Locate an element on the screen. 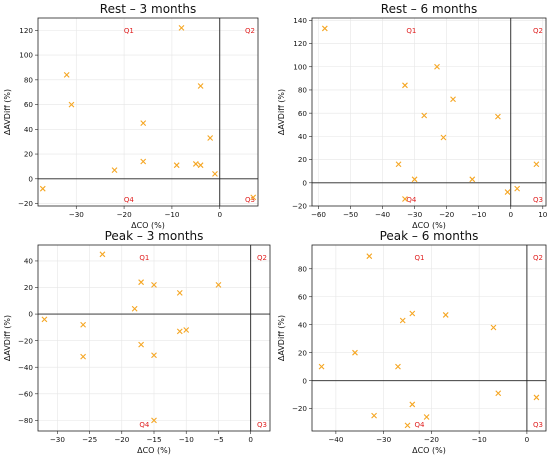 This screenshot has height=457, width=550. x-tick-label: 10 is located at coordinates (543, 214).